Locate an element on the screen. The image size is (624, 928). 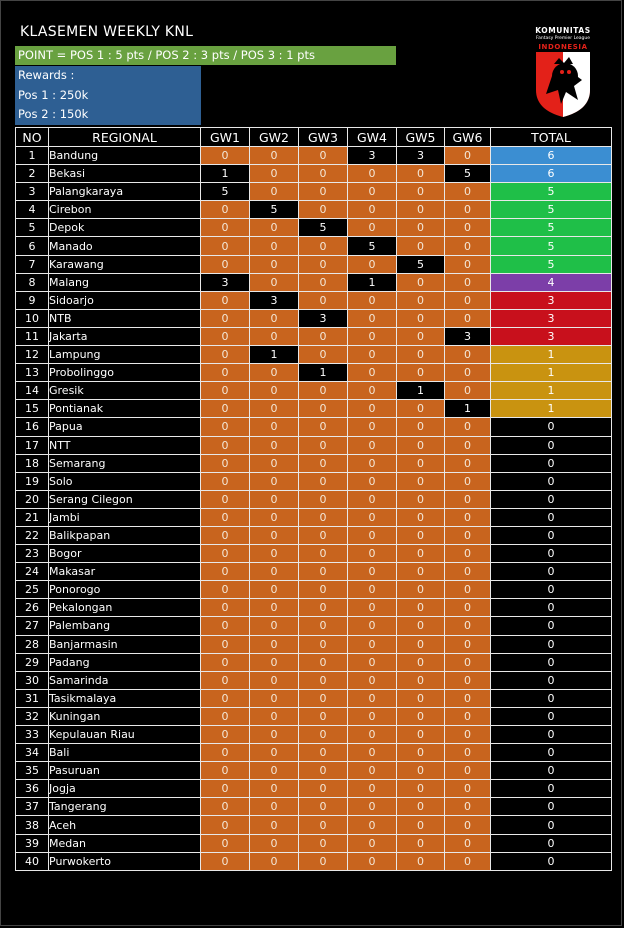
table-row: 5 Depok 0 0 5 0 0 0 5 is located at coordinates (313, 228).